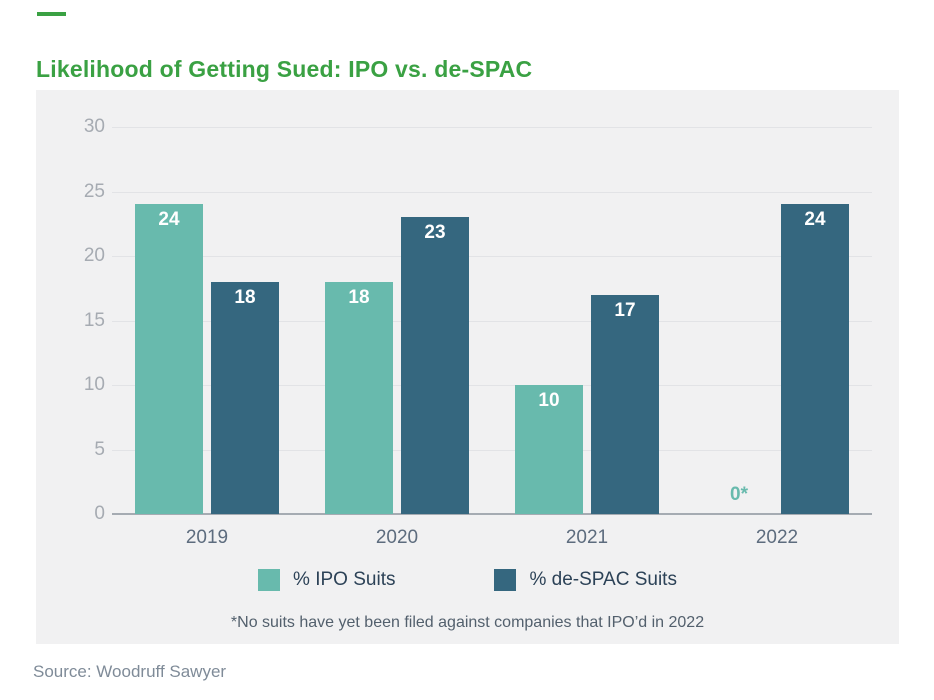  Describe the element at coordinates (94, 384) in the screenshot. I see `y-axis-label-10: 10` at that location.